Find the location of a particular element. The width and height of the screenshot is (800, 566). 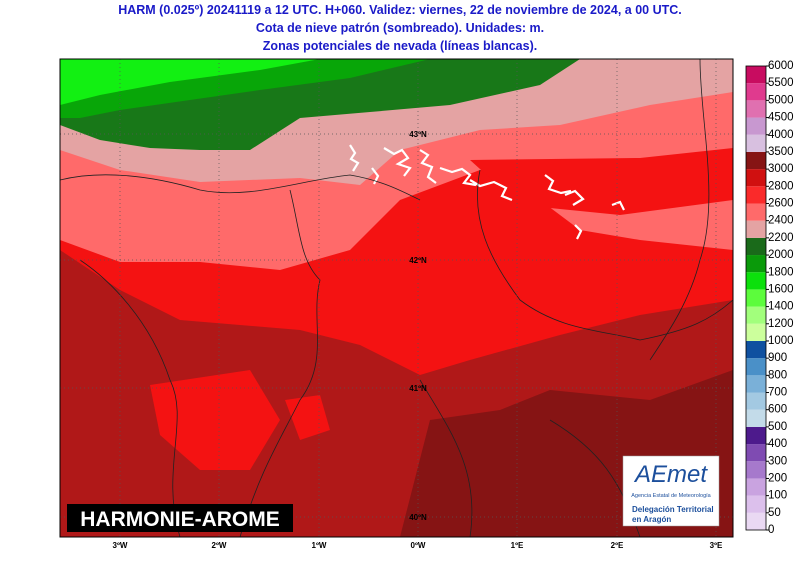

colorbar-label: 4000 is located at coordinates (781, 135).